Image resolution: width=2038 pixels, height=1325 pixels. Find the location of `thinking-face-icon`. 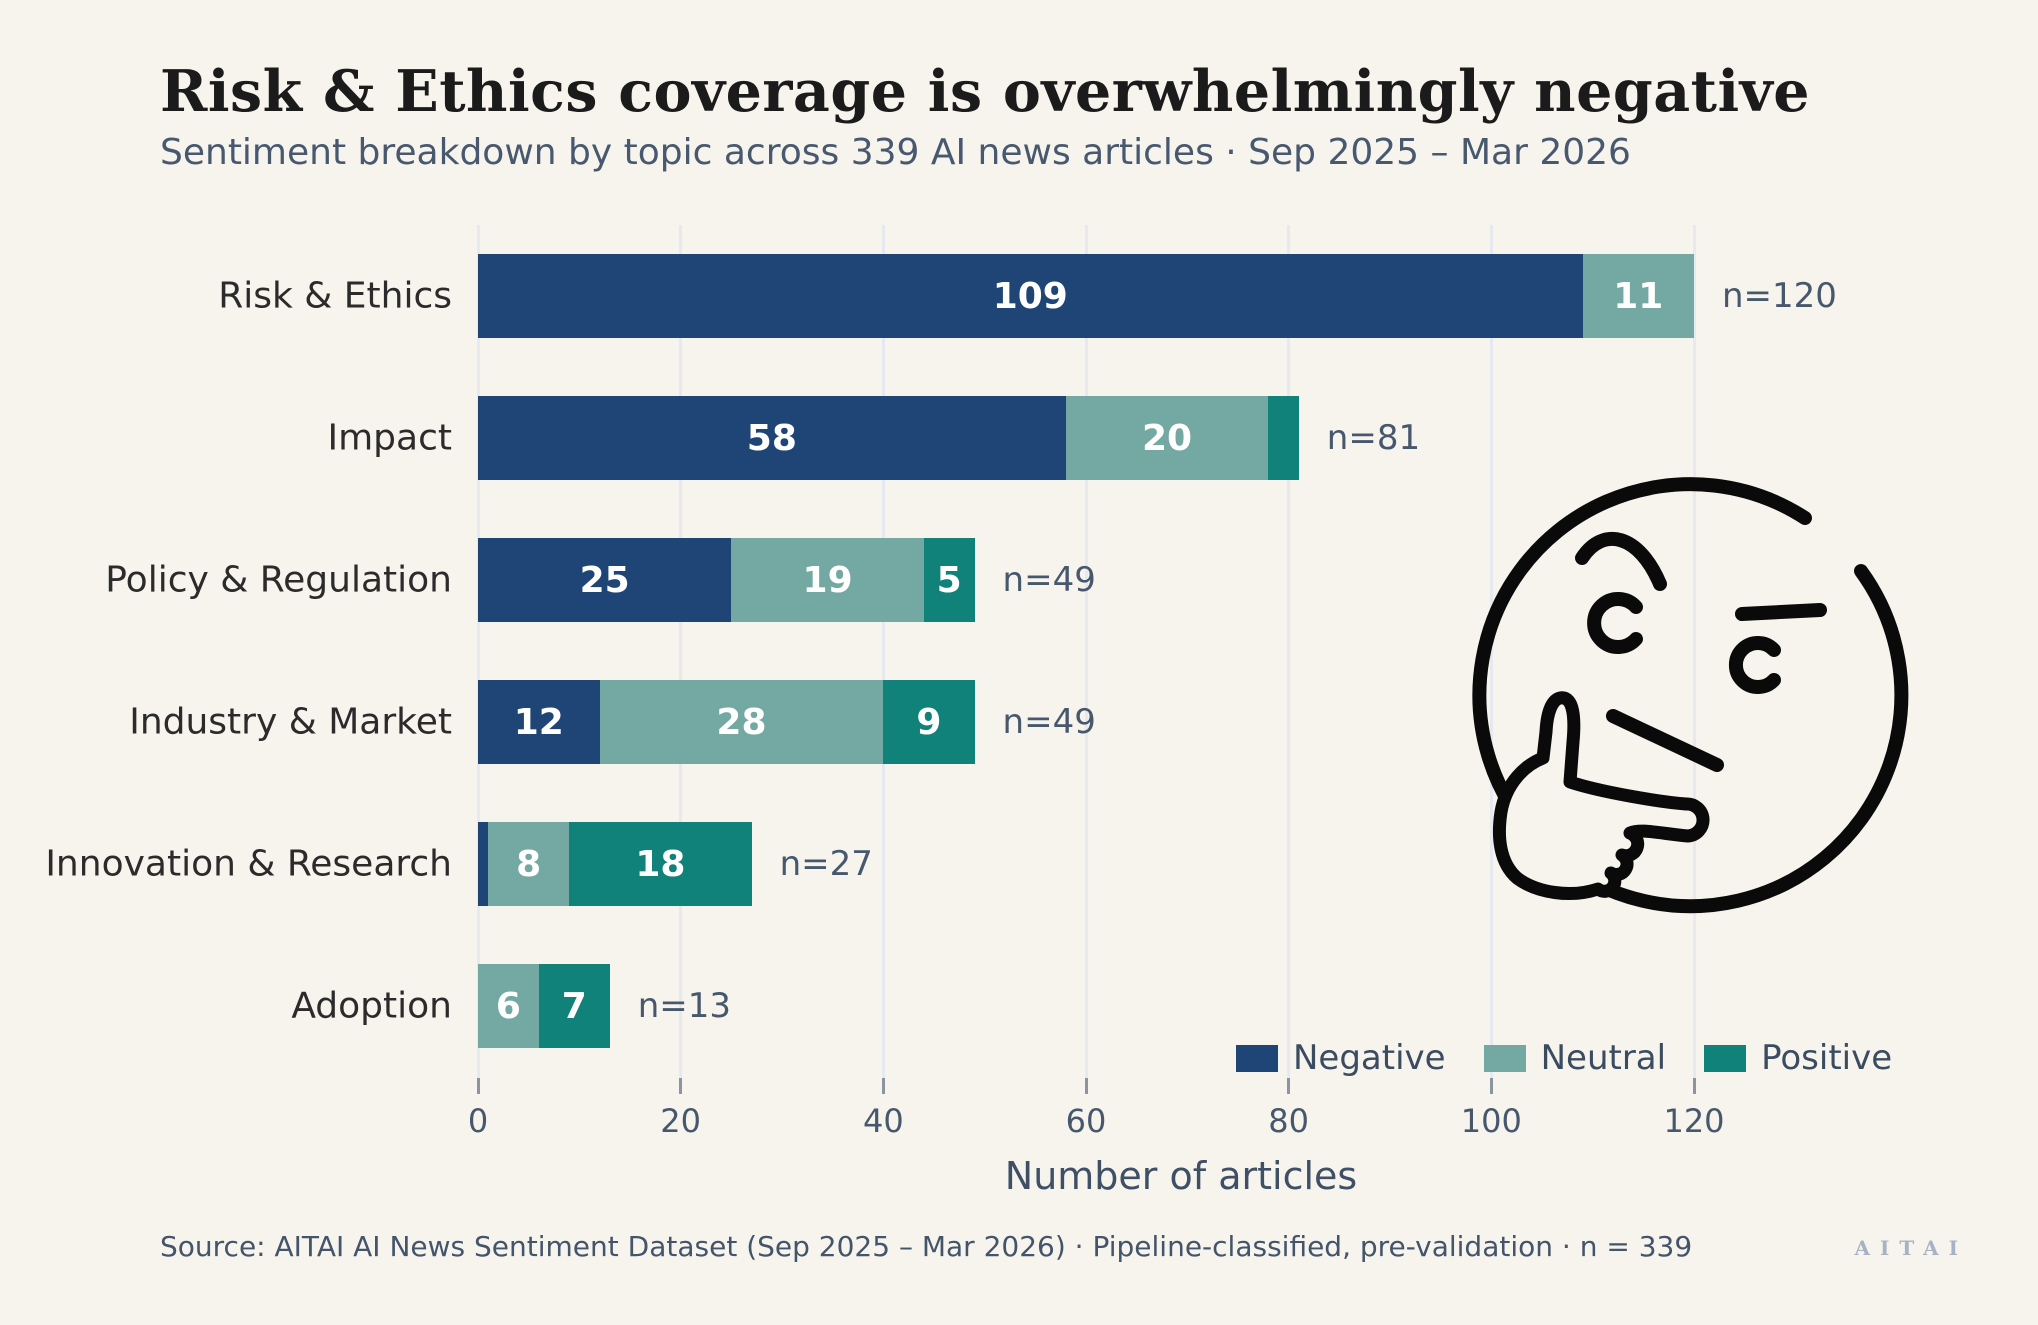

thinking-face-icon is located at coordinates (1690, 695).